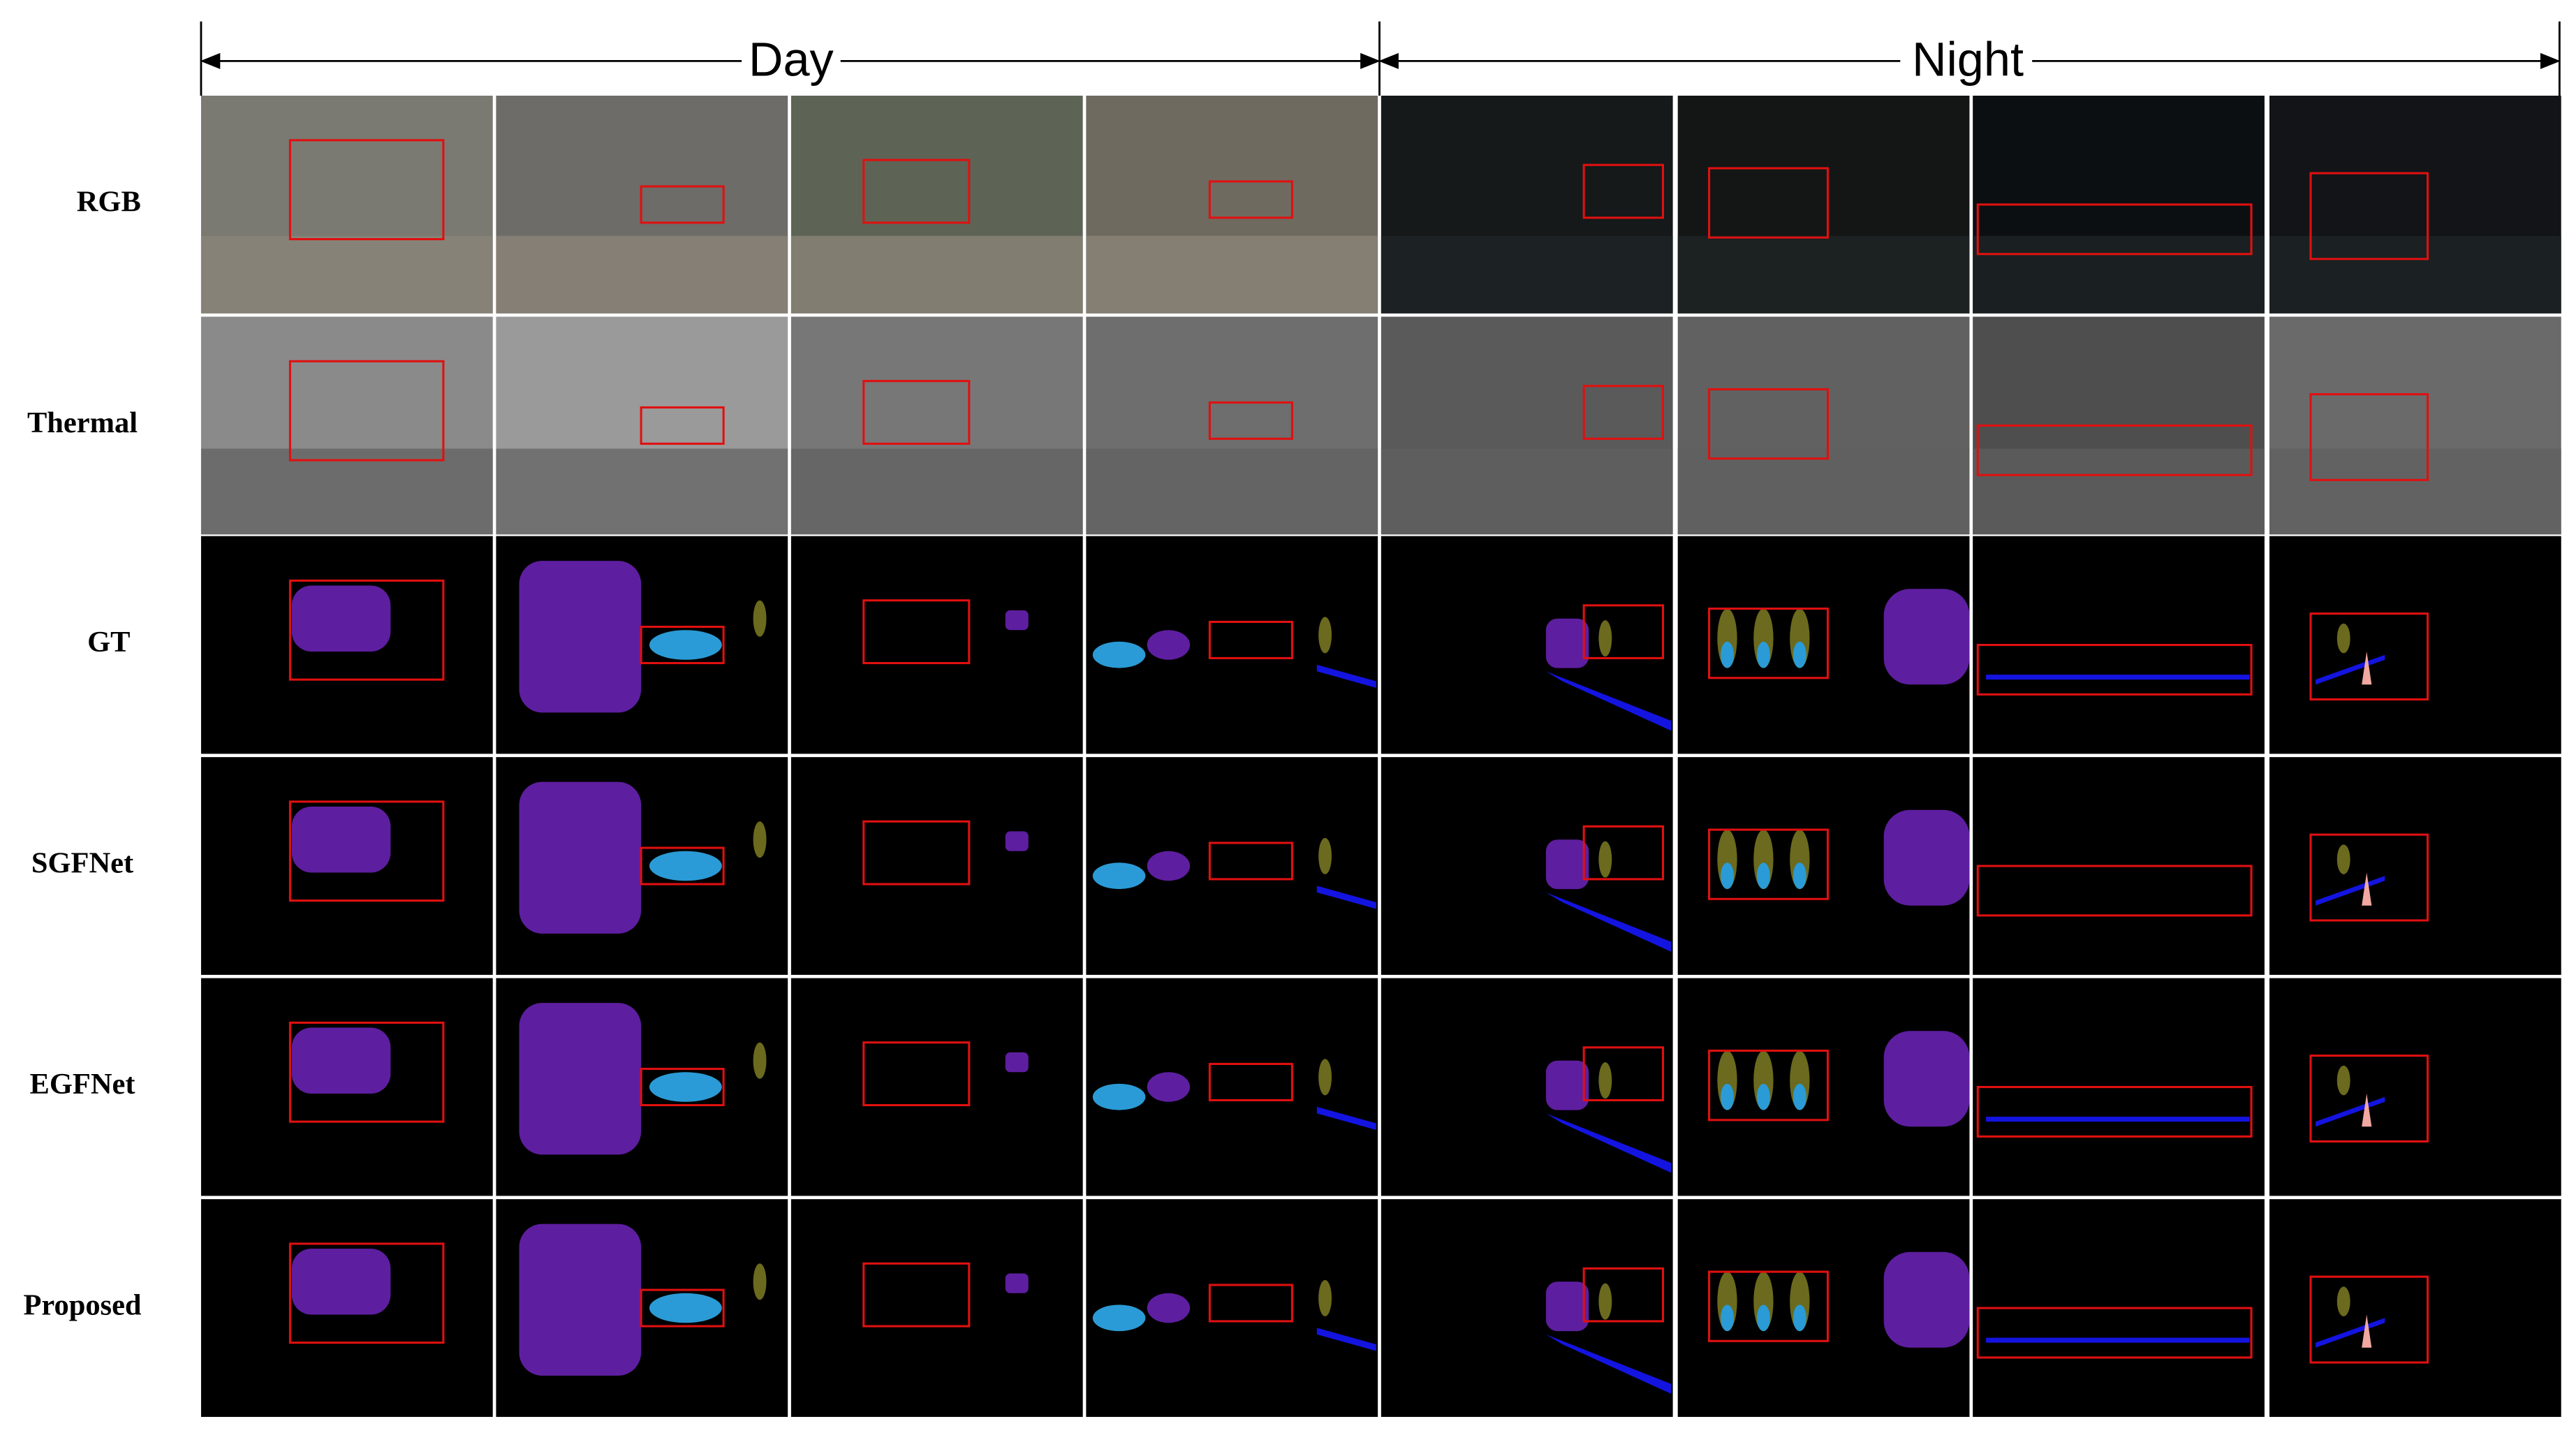  Describe the element at coordinates (580, 1300) in the screenshot. I see `seg-van` at that location.